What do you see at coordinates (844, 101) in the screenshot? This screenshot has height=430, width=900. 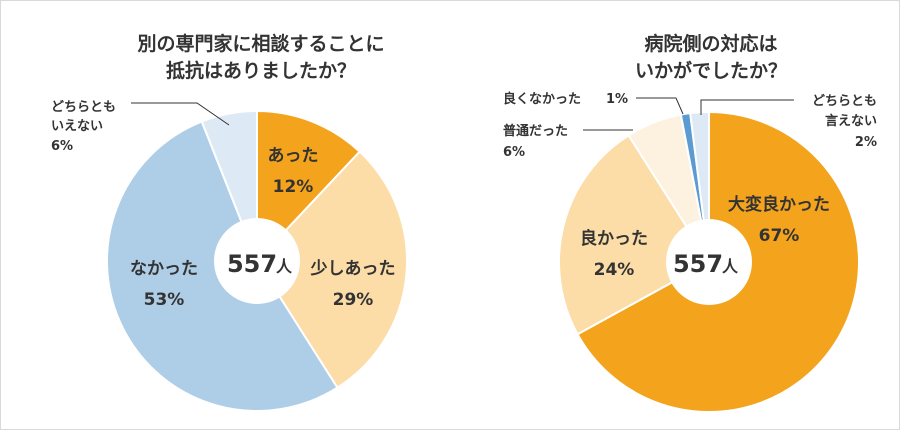 I see `chart-2-slice-5-label-line-1: どちらとも` at bounding box center [844, 101].